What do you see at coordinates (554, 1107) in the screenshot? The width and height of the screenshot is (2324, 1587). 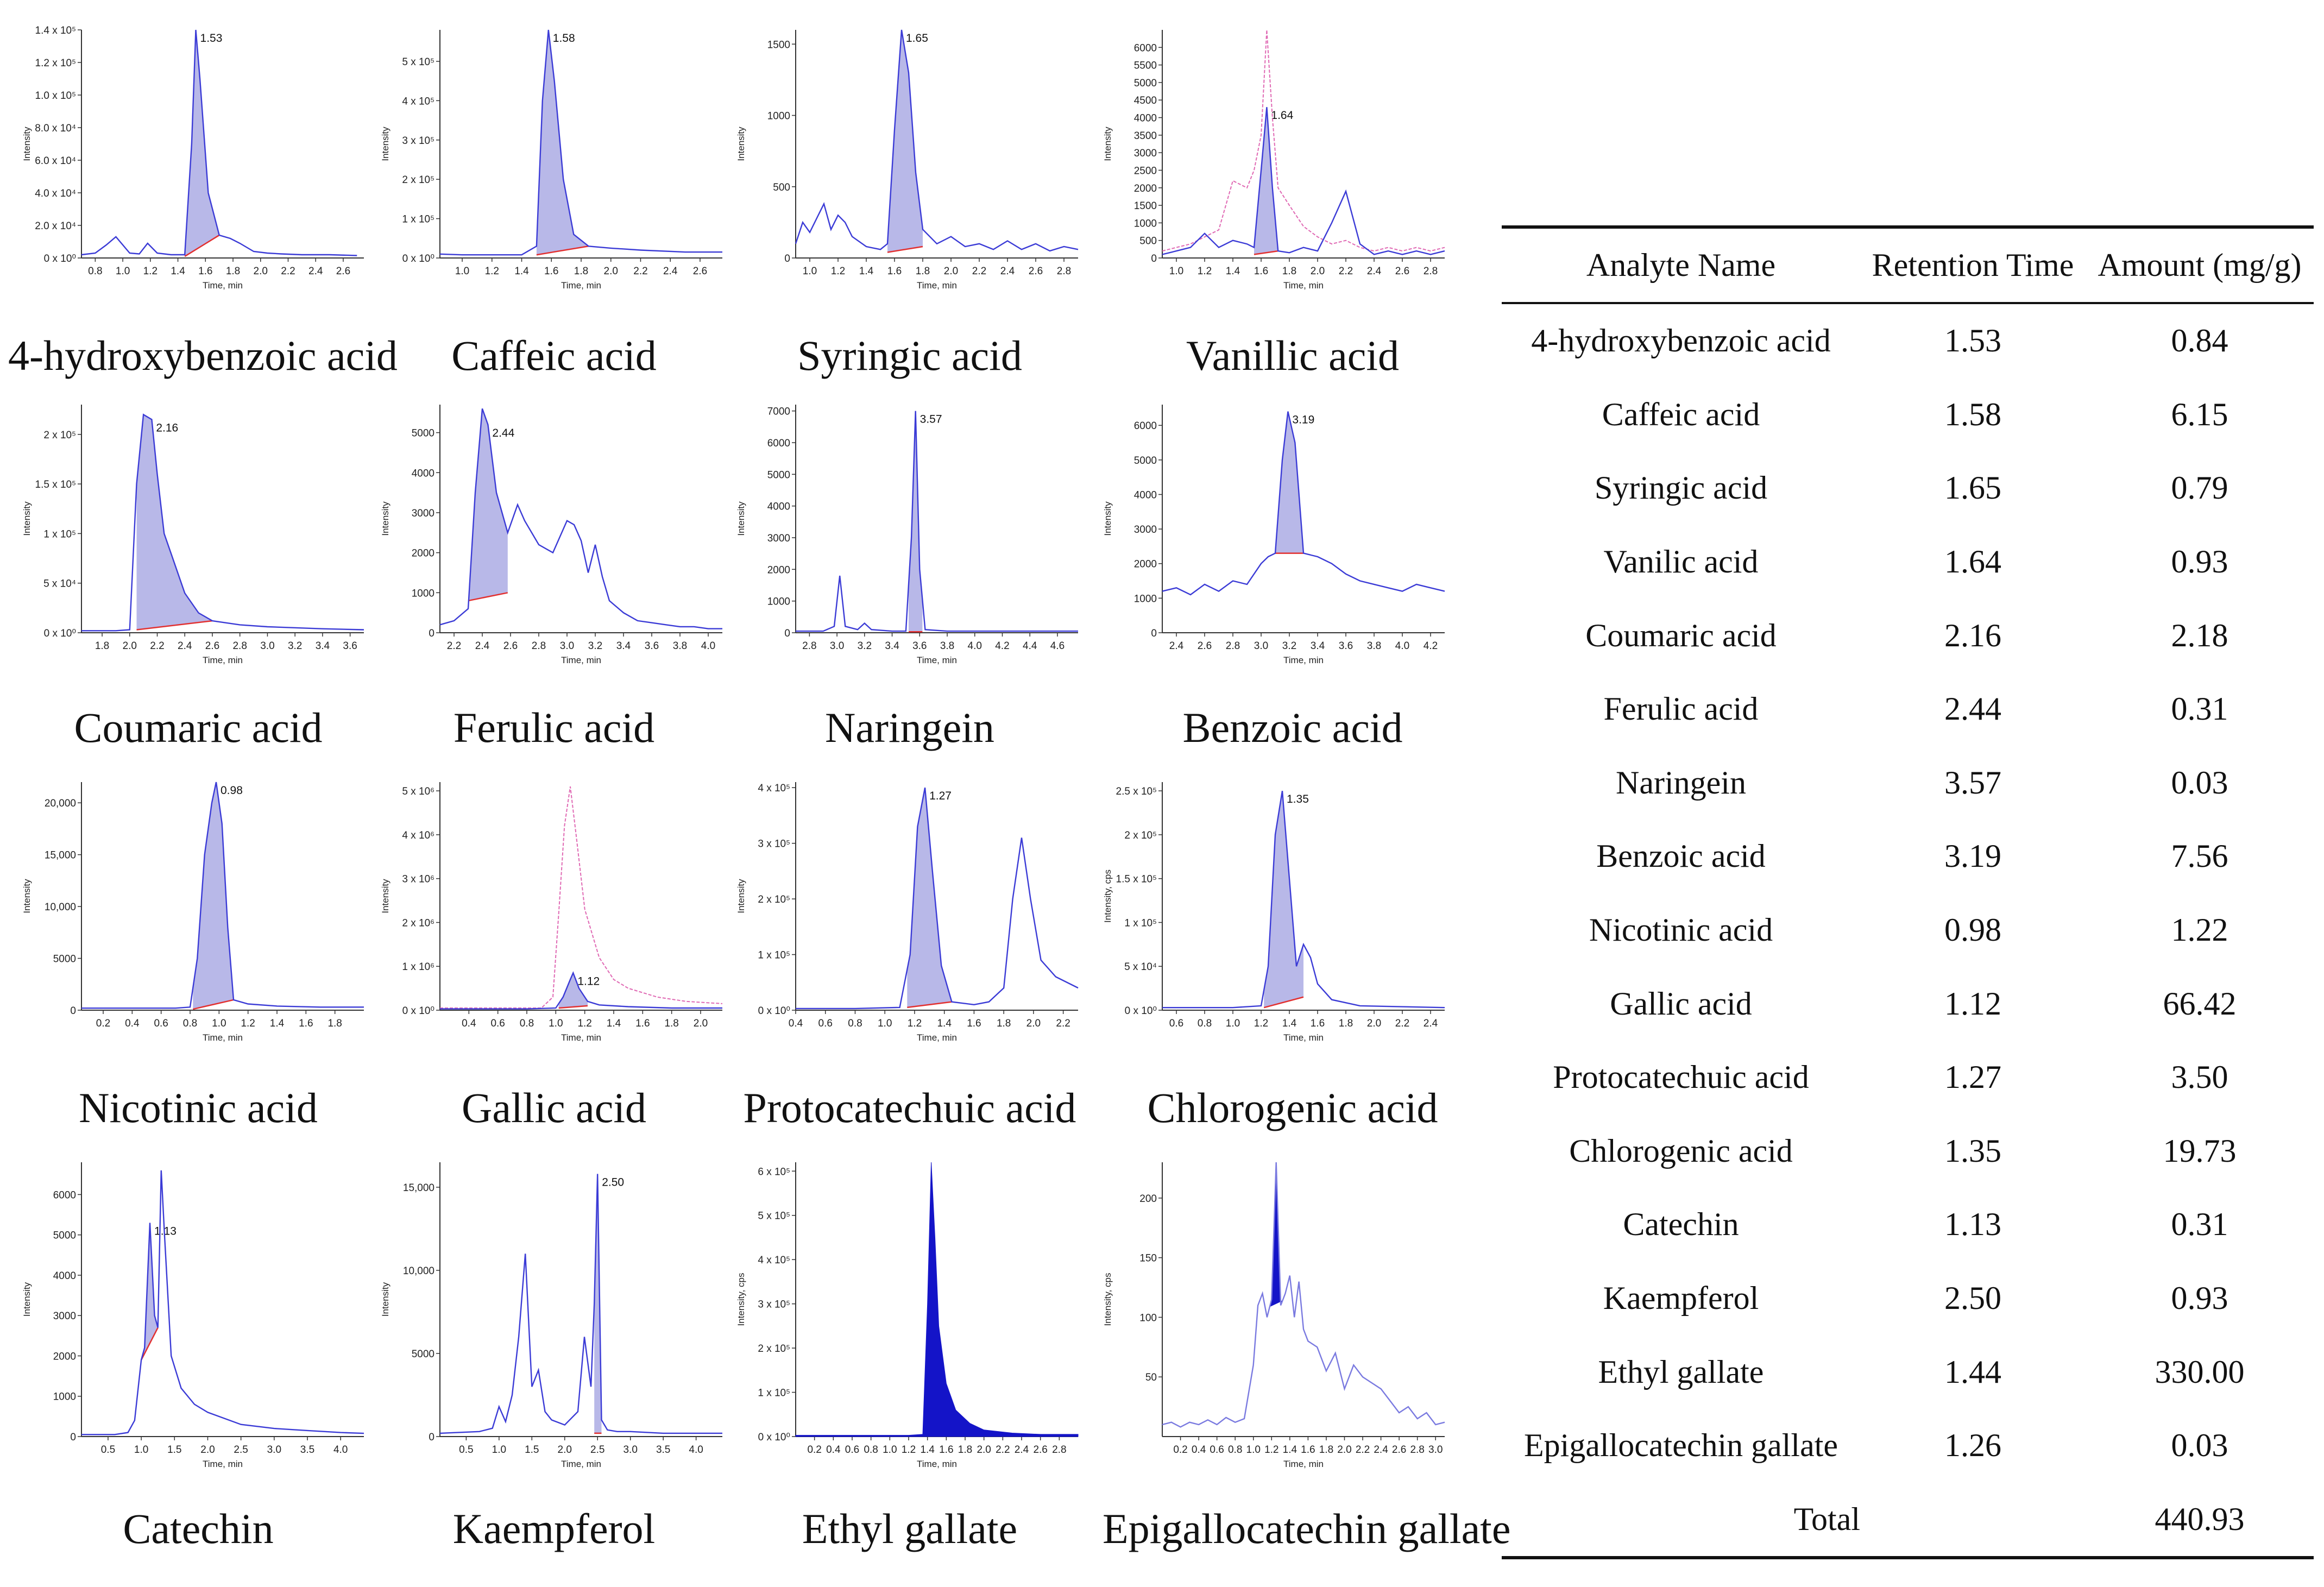 I see `chart-caption: Gallic acid` at bounding box center [554, 1107].